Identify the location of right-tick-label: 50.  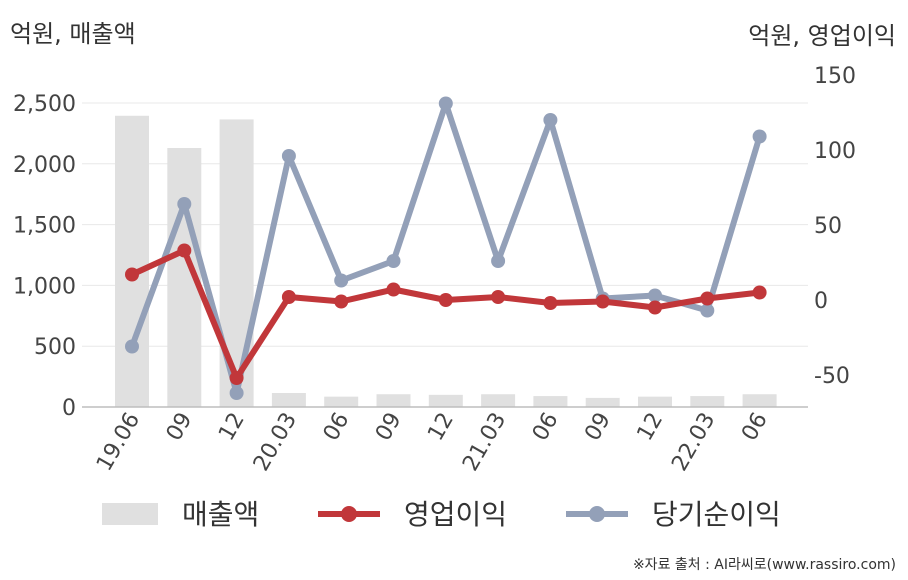
(828, 226).